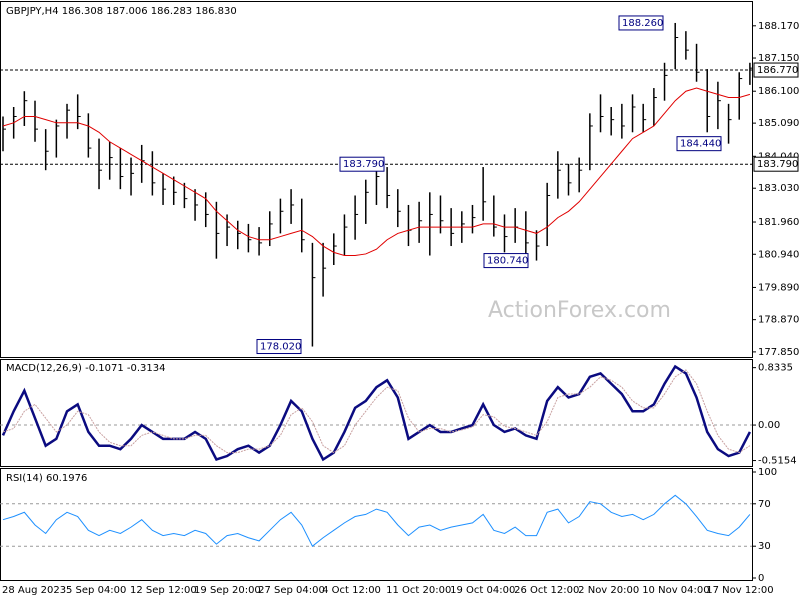 The image size is (800, 600). Describe the element at coordinates (351, 590) in the screenshot. I see `x-tick-label: 4 Oct 12:00` at that location.